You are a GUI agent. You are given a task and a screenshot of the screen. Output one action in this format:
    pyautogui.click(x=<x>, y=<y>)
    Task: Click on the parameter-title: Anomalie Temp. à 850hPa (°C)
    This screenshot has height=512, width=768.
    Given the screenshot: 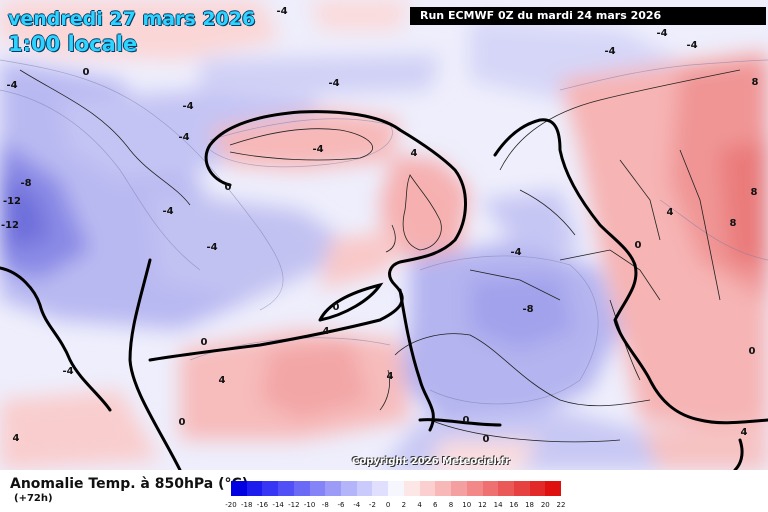 What is the action you would take?
    pyautogui.click(x=129, y=484)
    